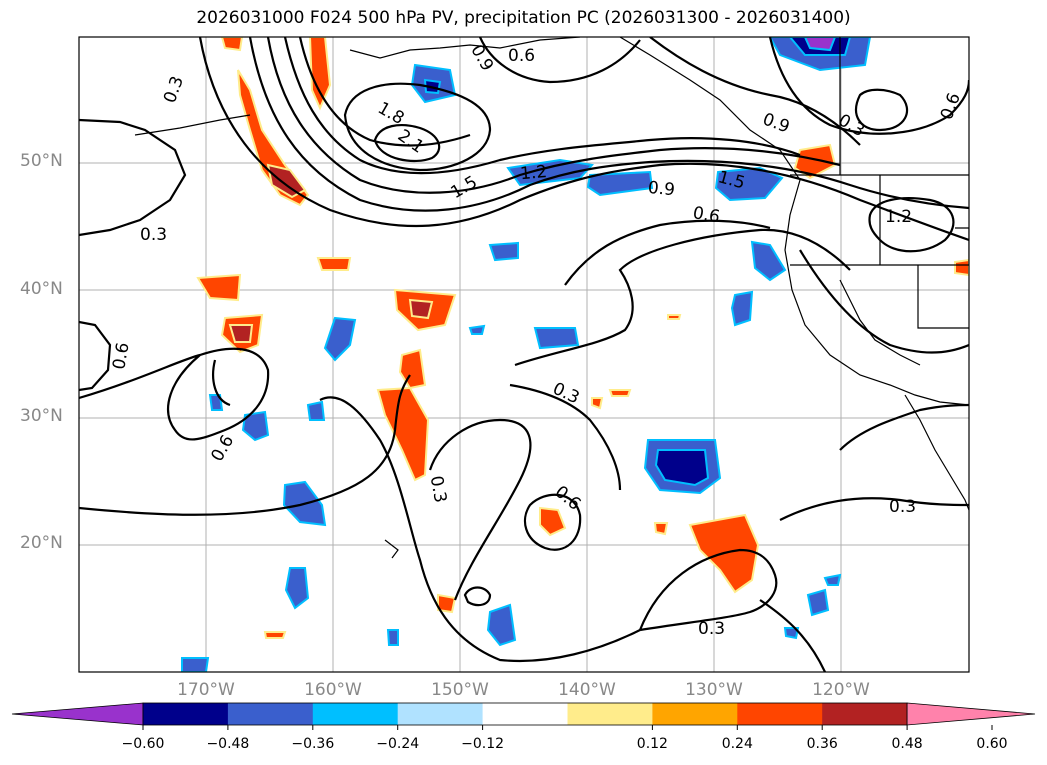  What do you see at coordinates (822, 744) in the screenshot?
I see `colorbar-tick-label: 0.36` at bounding box center [822, 744].